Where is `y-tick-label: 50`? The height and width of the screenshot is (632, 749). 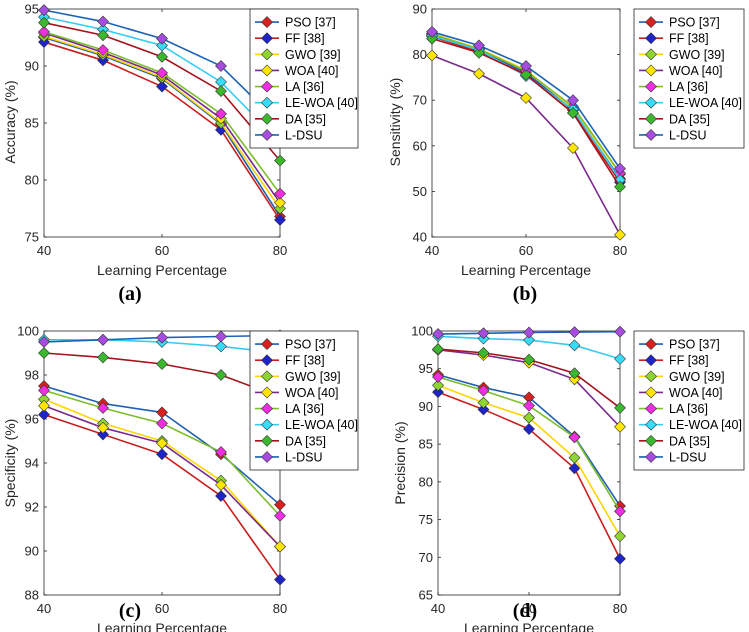 y-tick-label: 50 is located at coordinates (420, 191).